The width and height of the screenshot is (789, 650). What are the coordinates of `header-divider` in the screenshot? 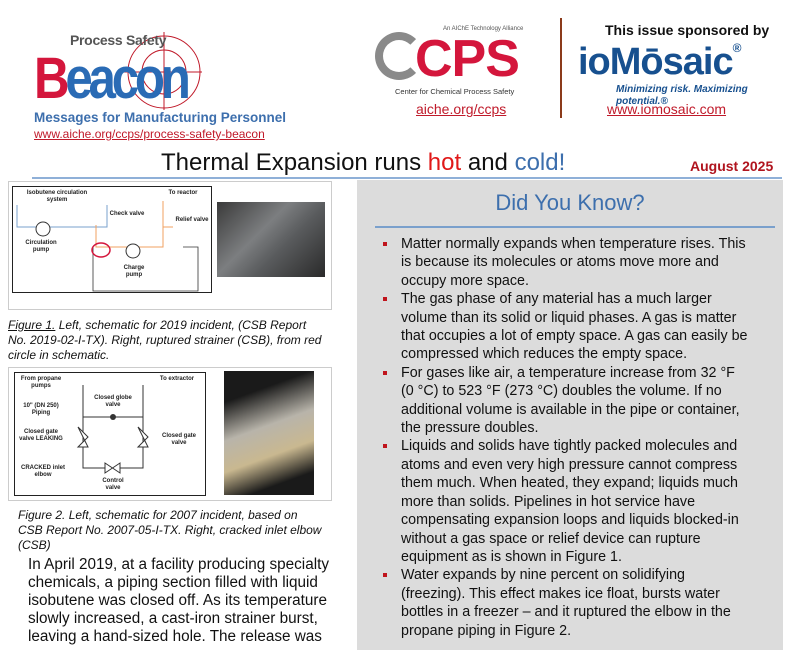 It's located at (561, 68).